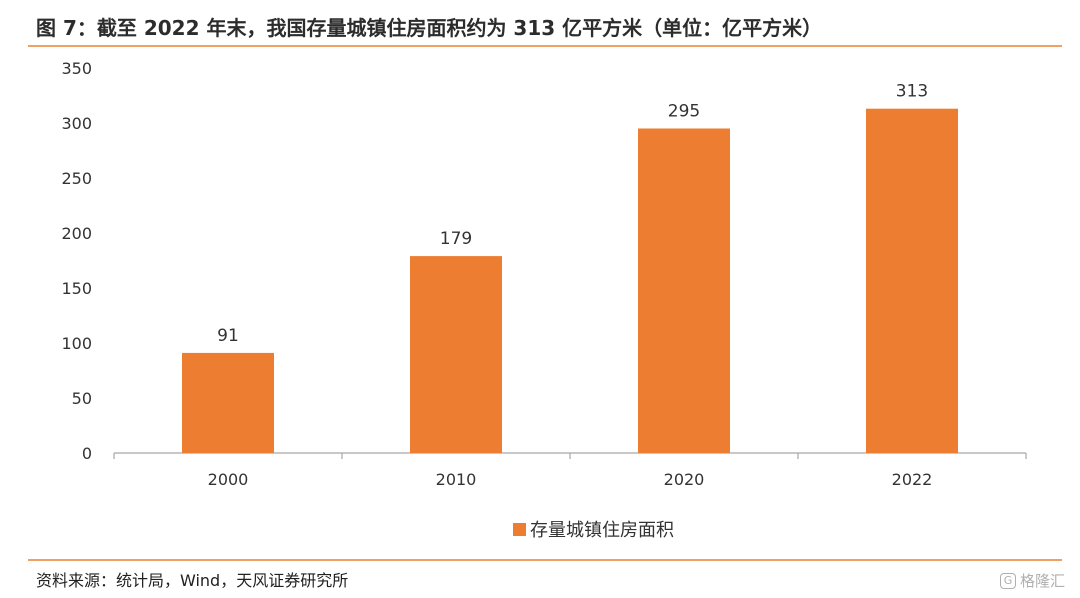 Image resolution: width=1080 pixels, height=598 pixels. What do you see at coordinates (1008, 580) in the screenshot?
I see `watermark-logo-icon: G` at bounding box center [1008, 580].